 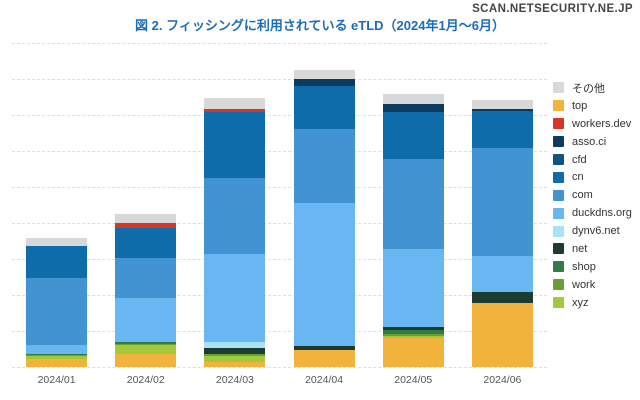 I want to click on stacked-bar-2024/05, so click(x=413, y=230).